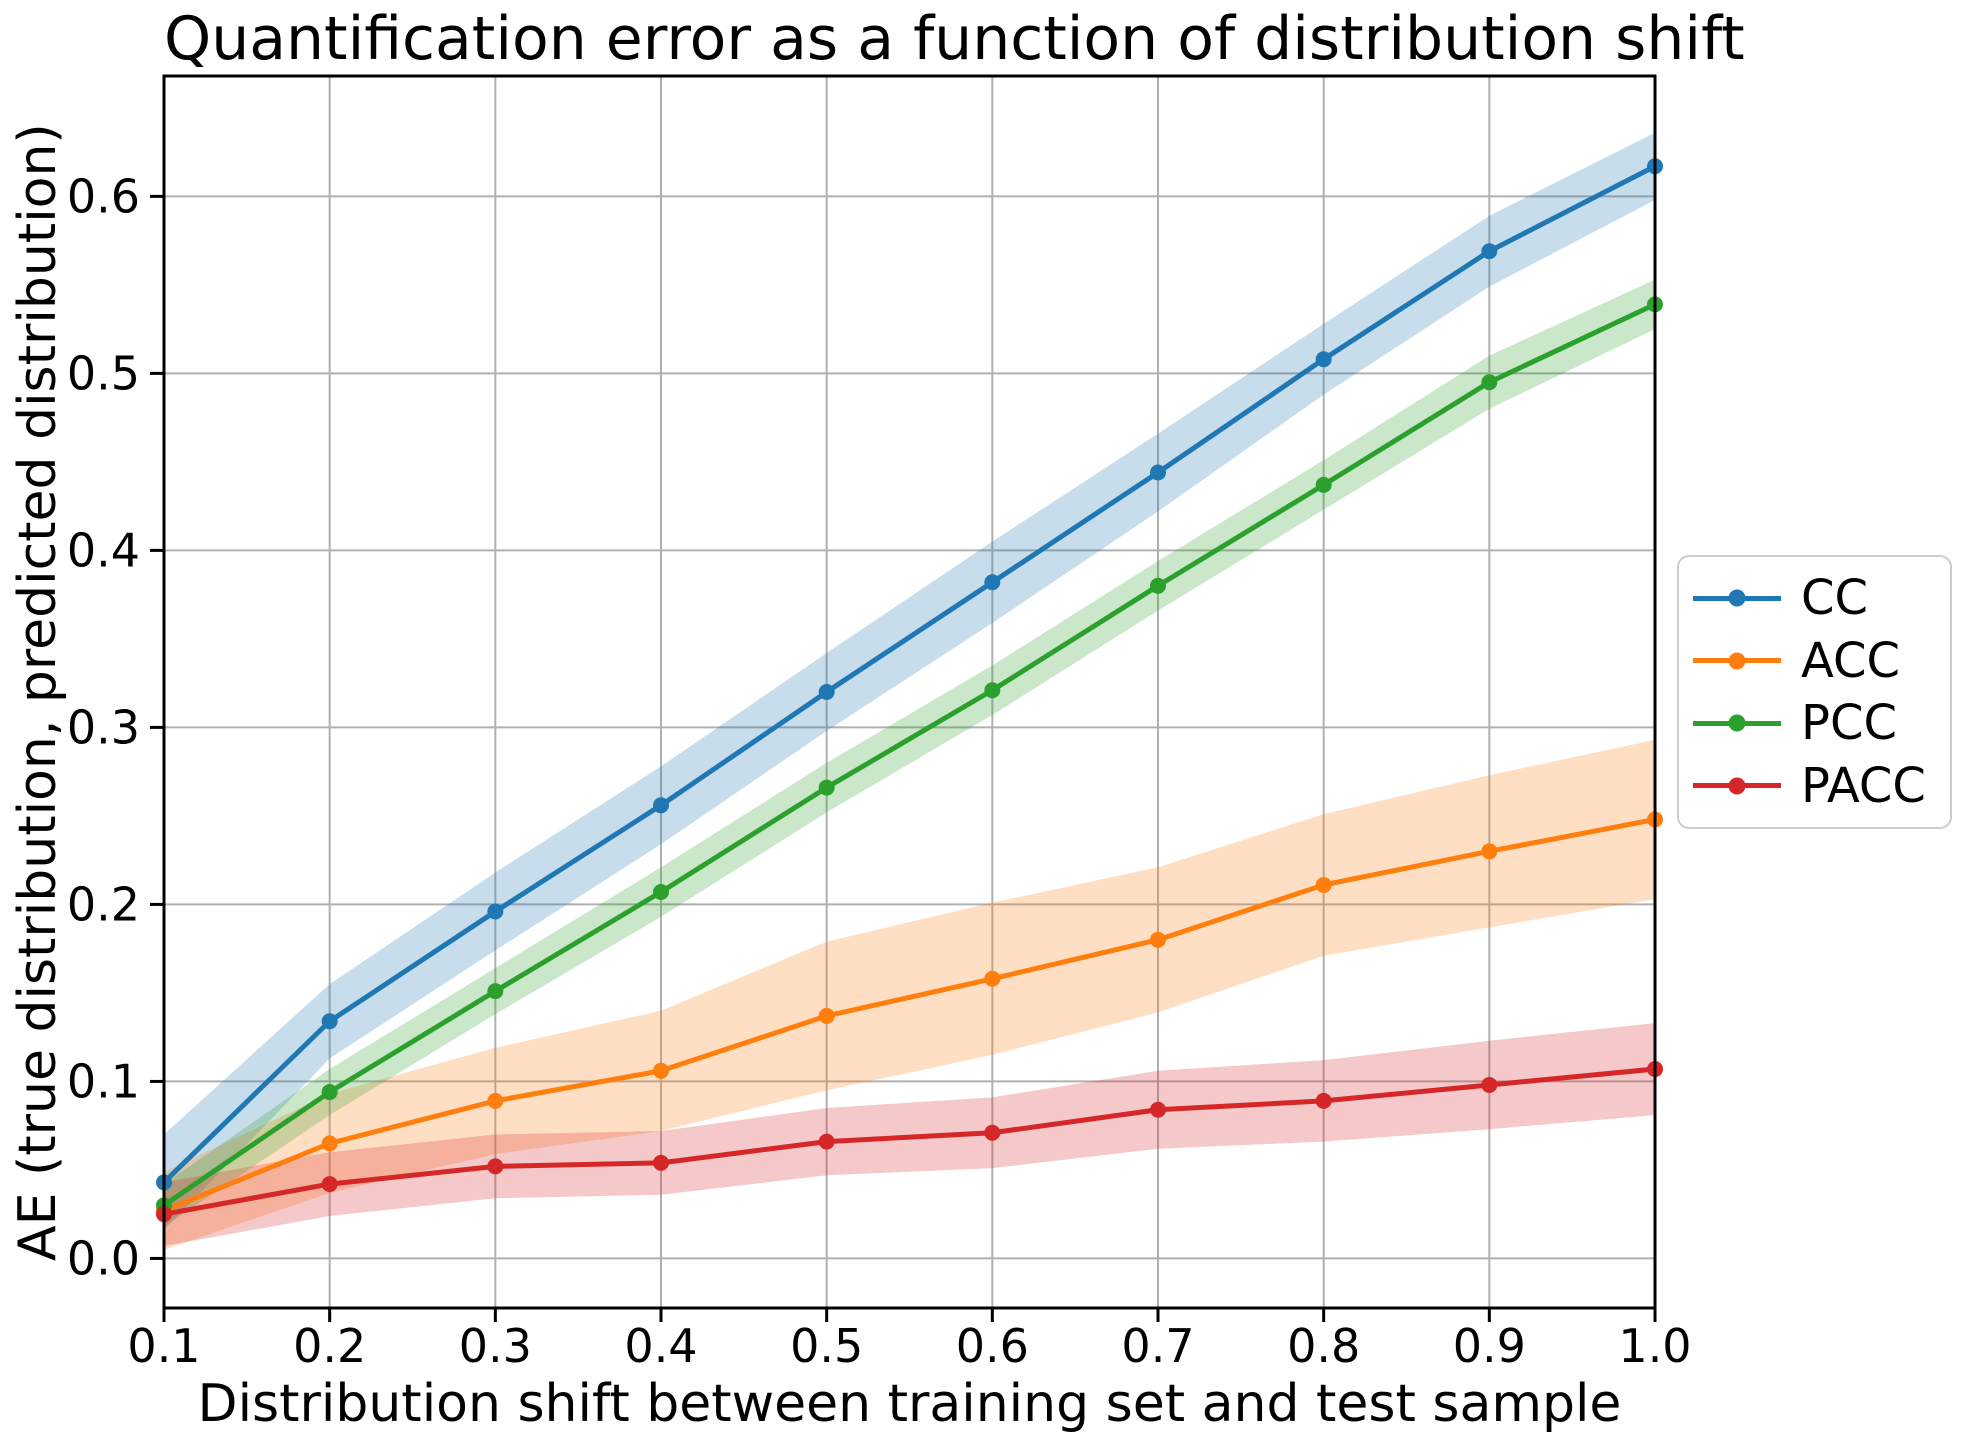 The height and width of the screenshot is (1446, 1969). What do you see at coordinates (1863, 785) in the screenshot?
I see `legend-label-pacc: PACC` at bounding box center [1863, 785].